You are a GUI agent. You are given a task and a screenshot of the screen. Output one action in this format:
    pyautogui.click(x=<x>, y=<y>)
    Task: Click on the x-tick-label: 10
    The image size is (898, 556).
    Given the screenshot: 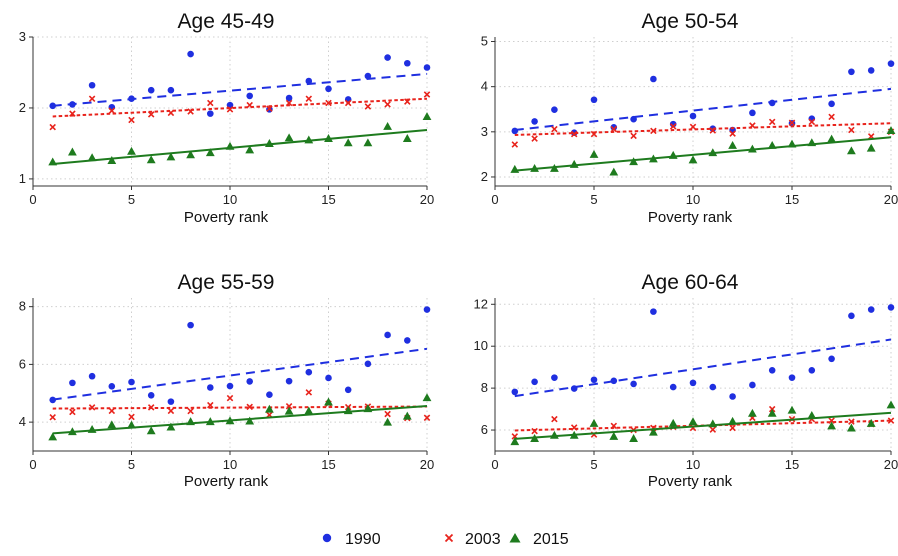 What is the action you would take?
    pyautogui.click(x=230, y=199)
    